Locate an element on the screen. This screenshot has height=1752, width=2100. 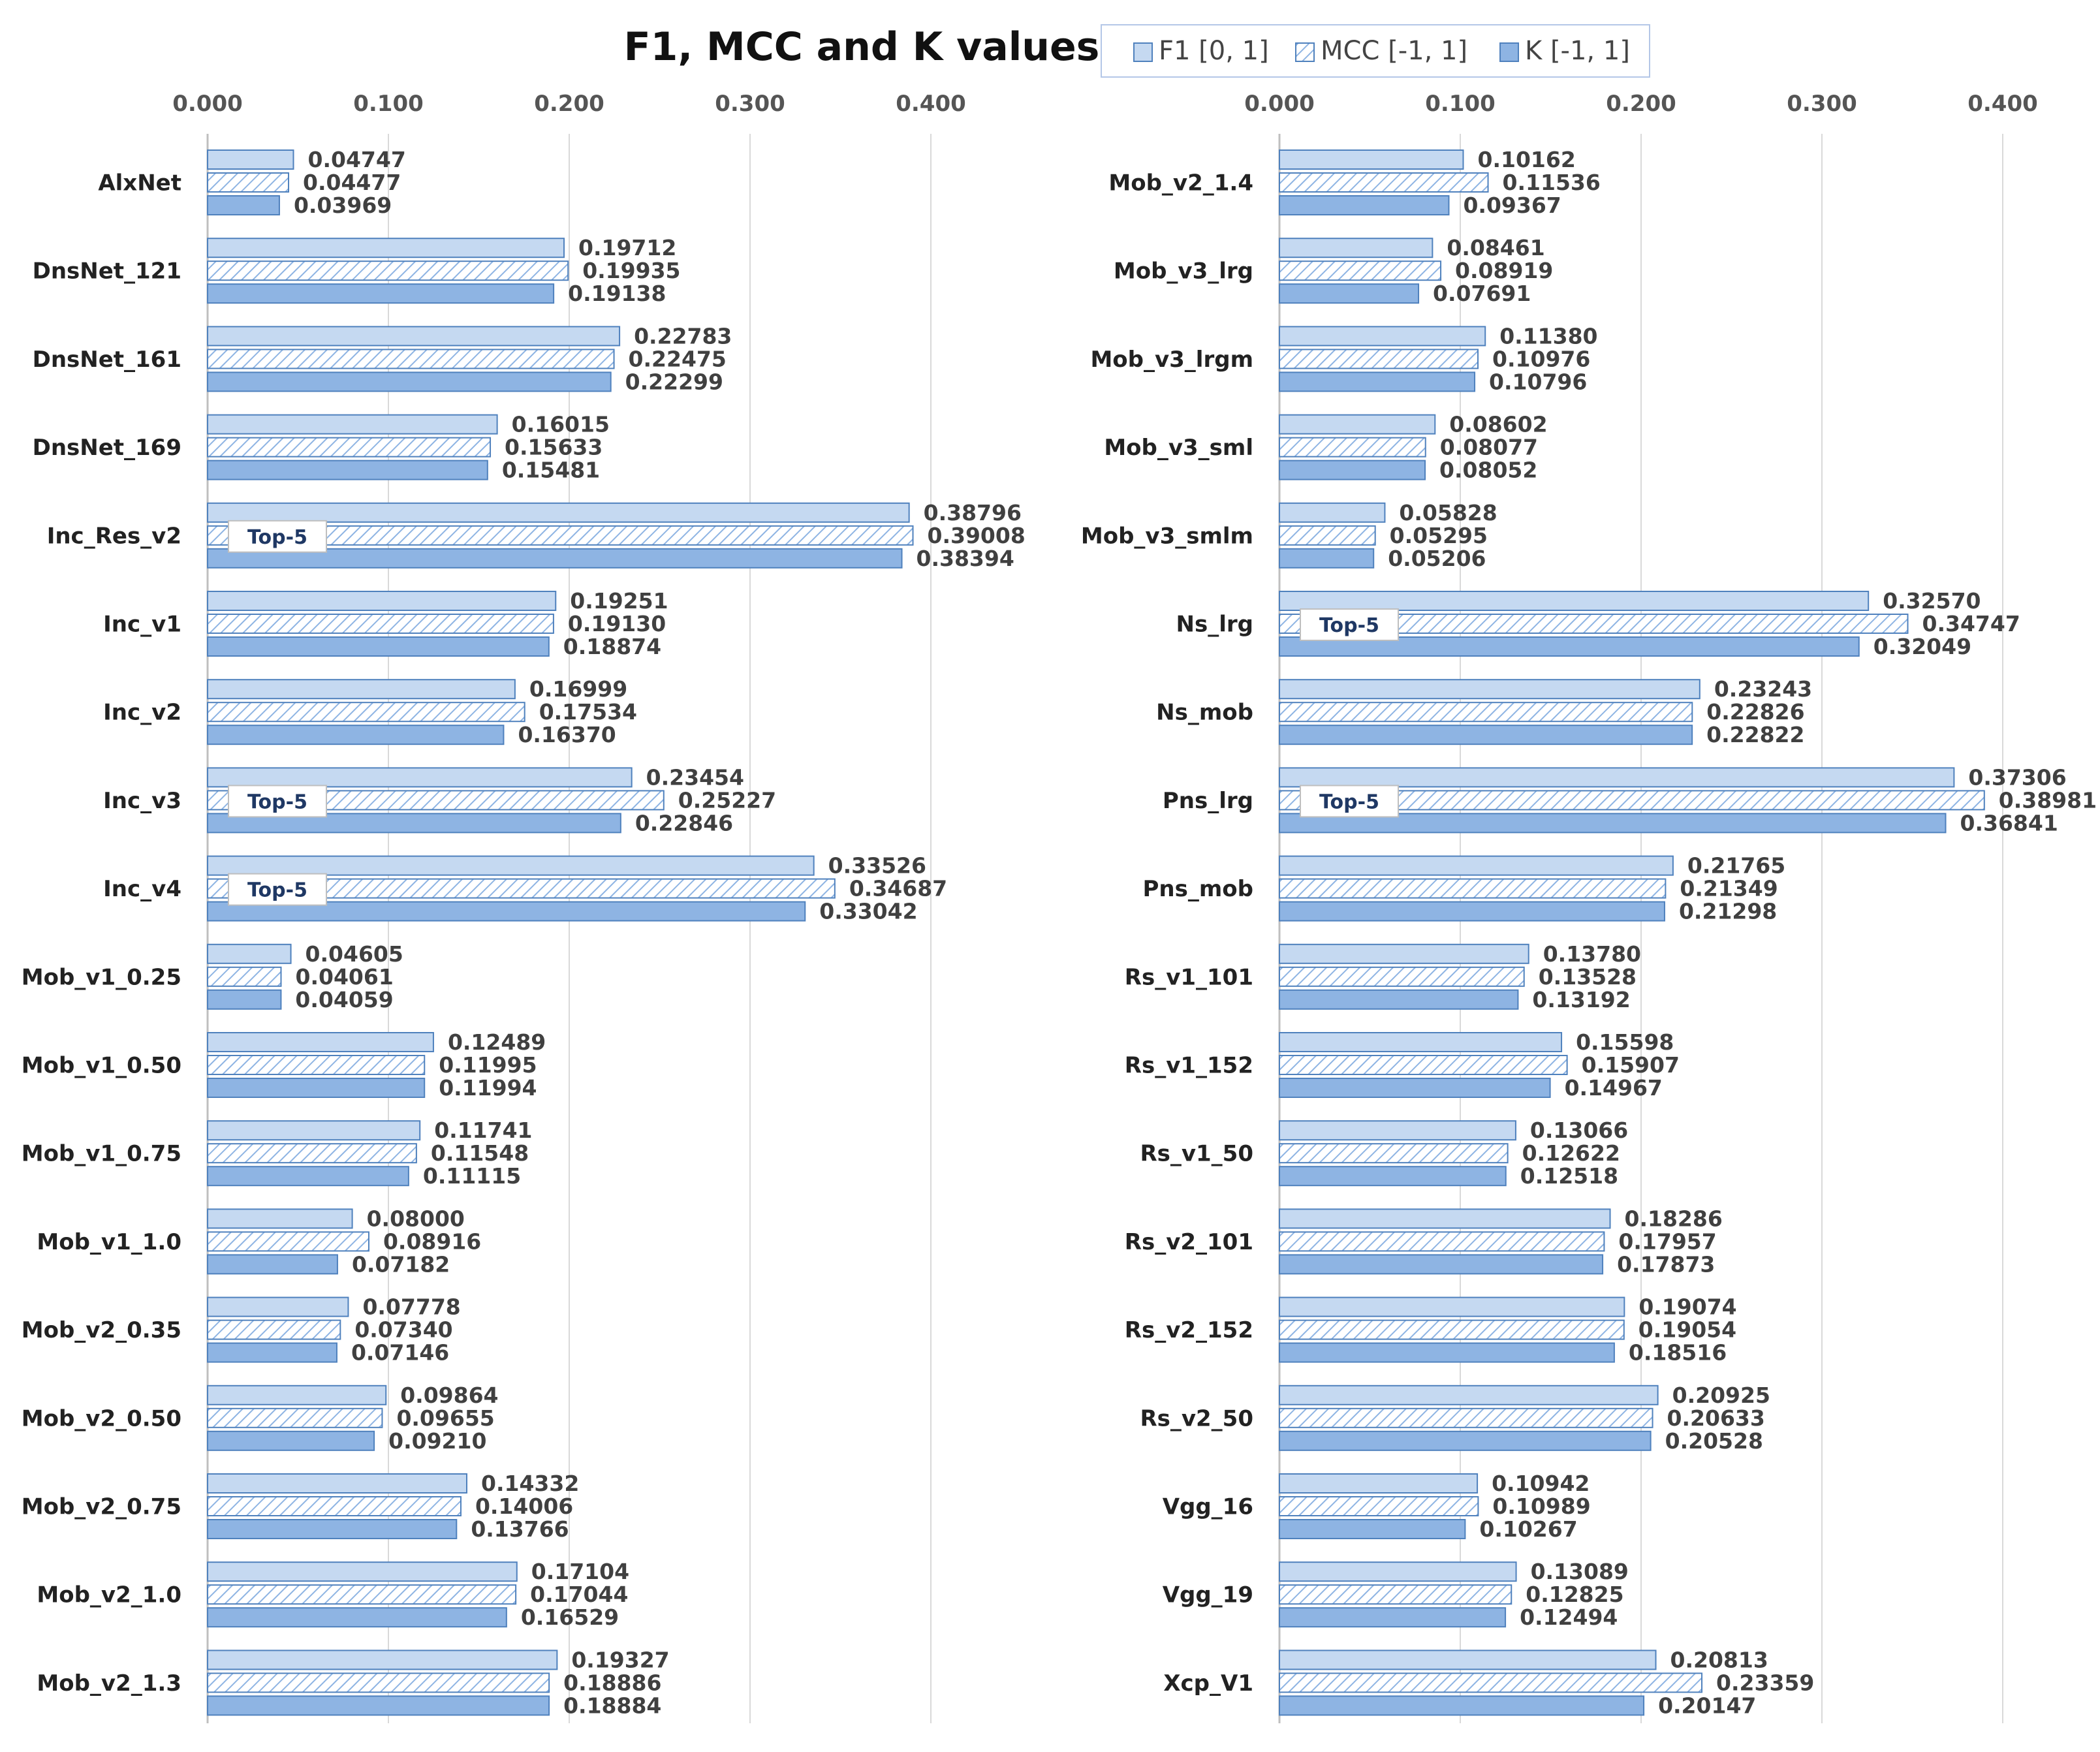
x-tick-label: 0.100 is located at coordinates (388, 104).